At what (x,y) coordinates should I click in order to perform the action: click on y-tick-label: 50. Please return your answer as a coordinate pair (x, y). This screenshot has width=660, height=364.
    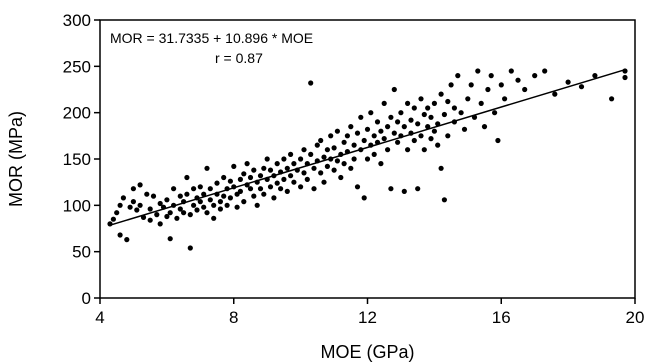
    Looking at the image, I should click on (81, 252).